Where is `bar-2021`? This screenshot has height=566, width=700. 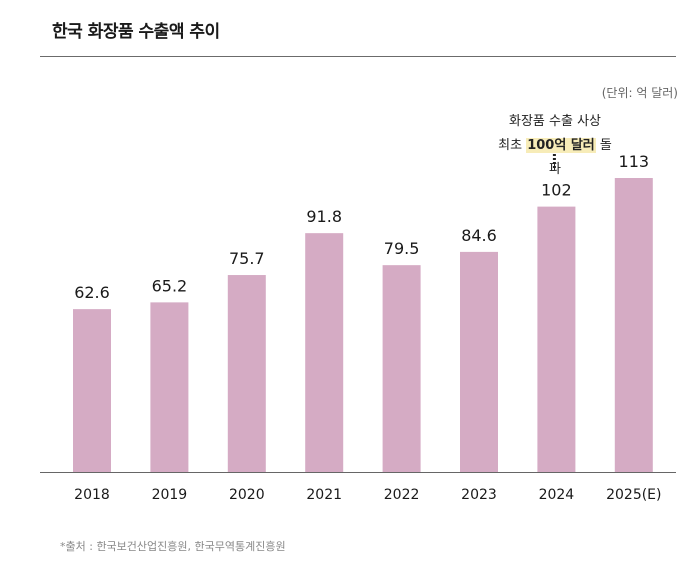 bar-2021 is located at coordinates (324, 352).